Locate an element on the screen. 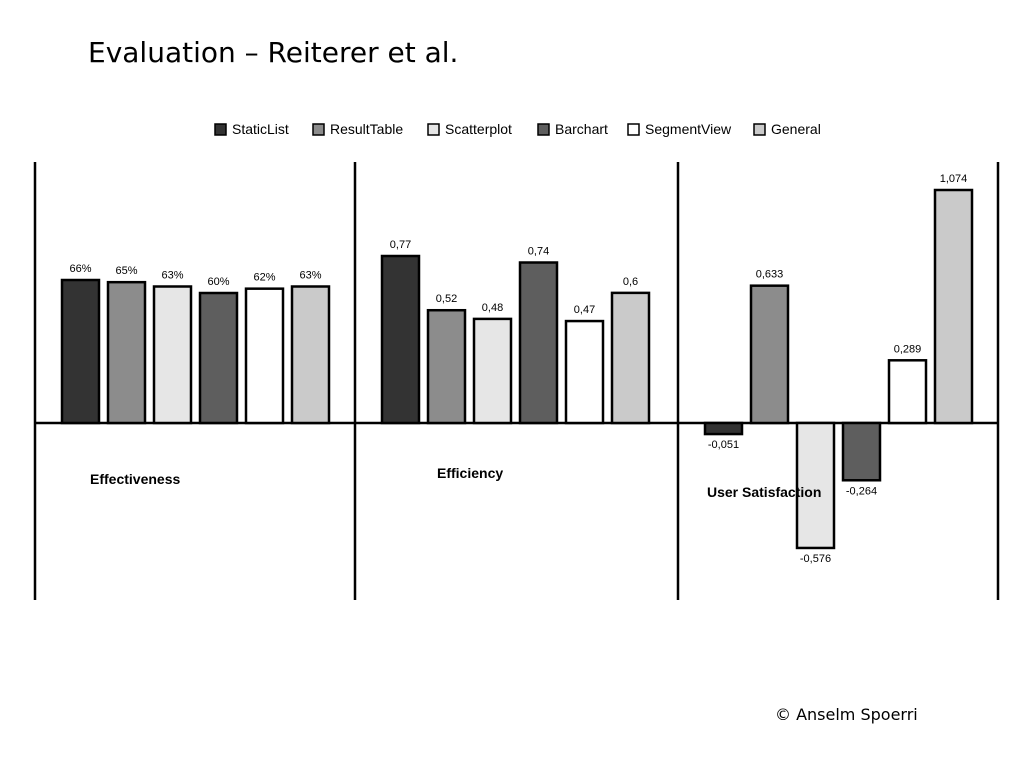 The image size is (1024, 768). category-label-effectiveness: Effectiveness is located at coordinates (135, 479).